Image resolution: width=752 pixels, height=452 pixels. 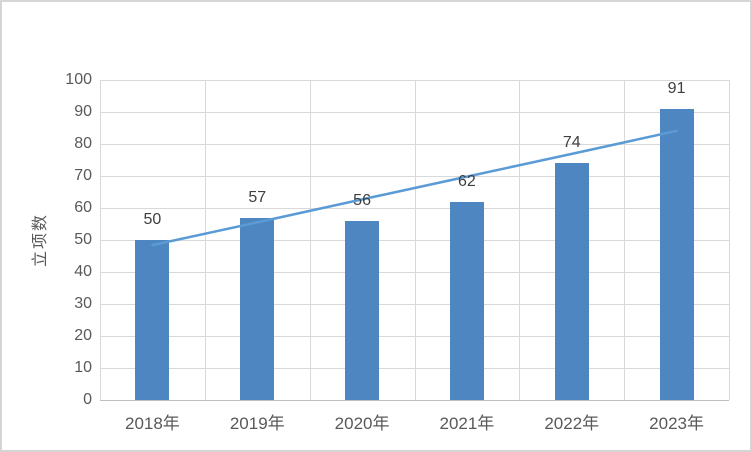 I want to click on y-tick-label: 40, so click(x=83, y=271).